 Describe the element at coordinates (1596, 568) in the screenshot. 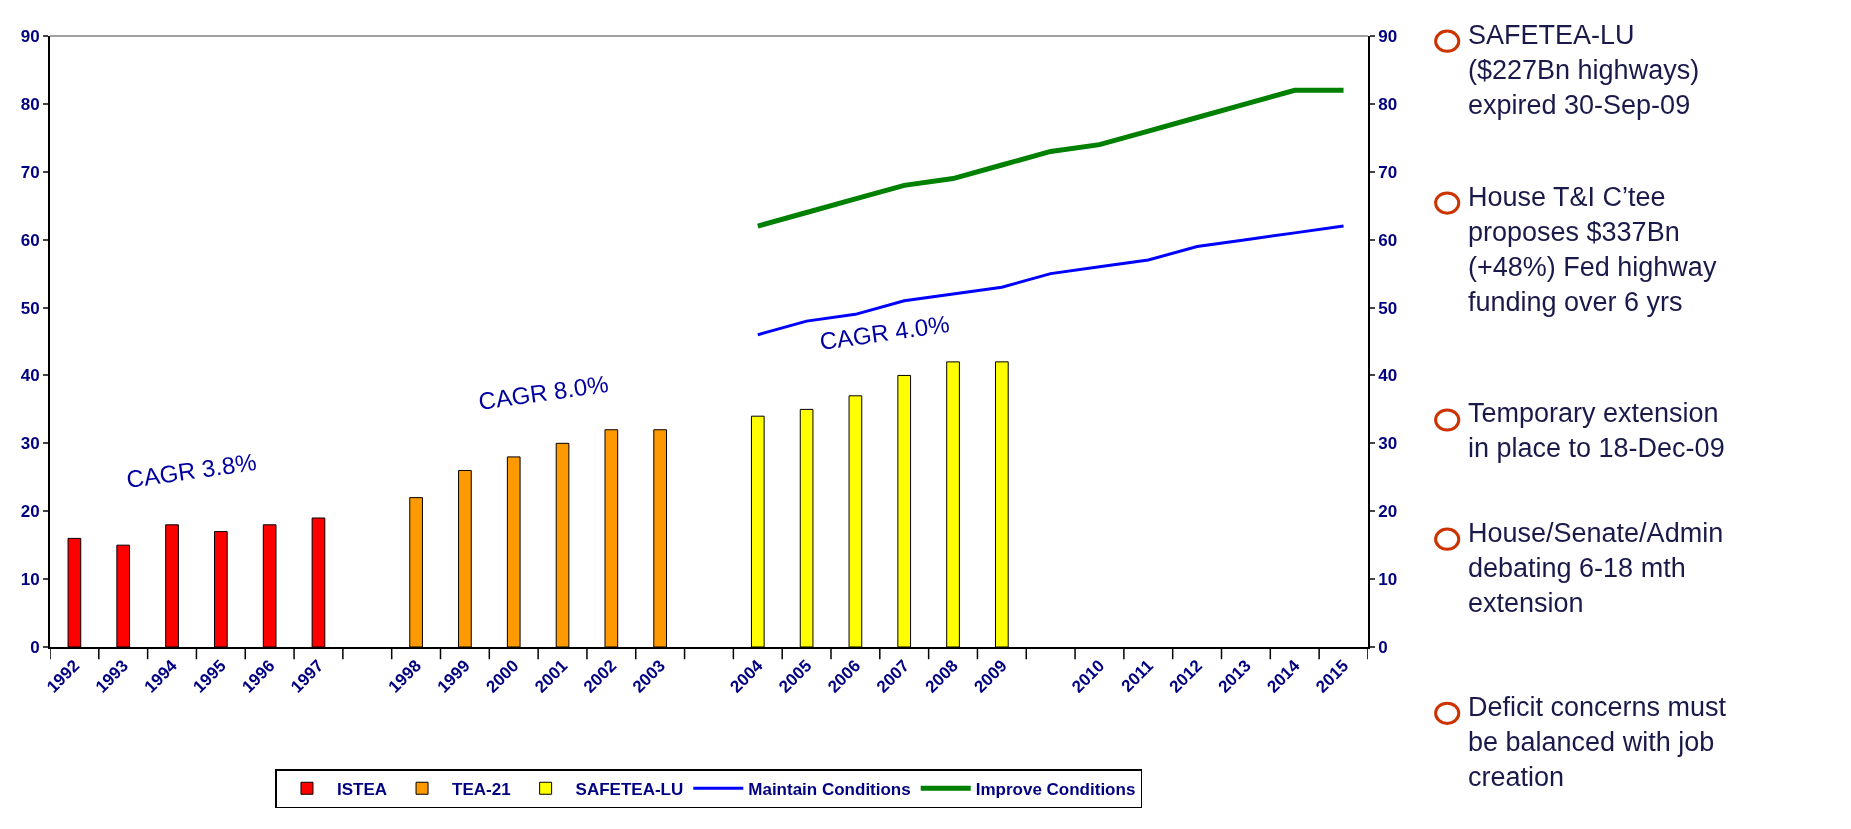

I see `text: House/Senate/Admin debating 6-18 mth extension` at that location.